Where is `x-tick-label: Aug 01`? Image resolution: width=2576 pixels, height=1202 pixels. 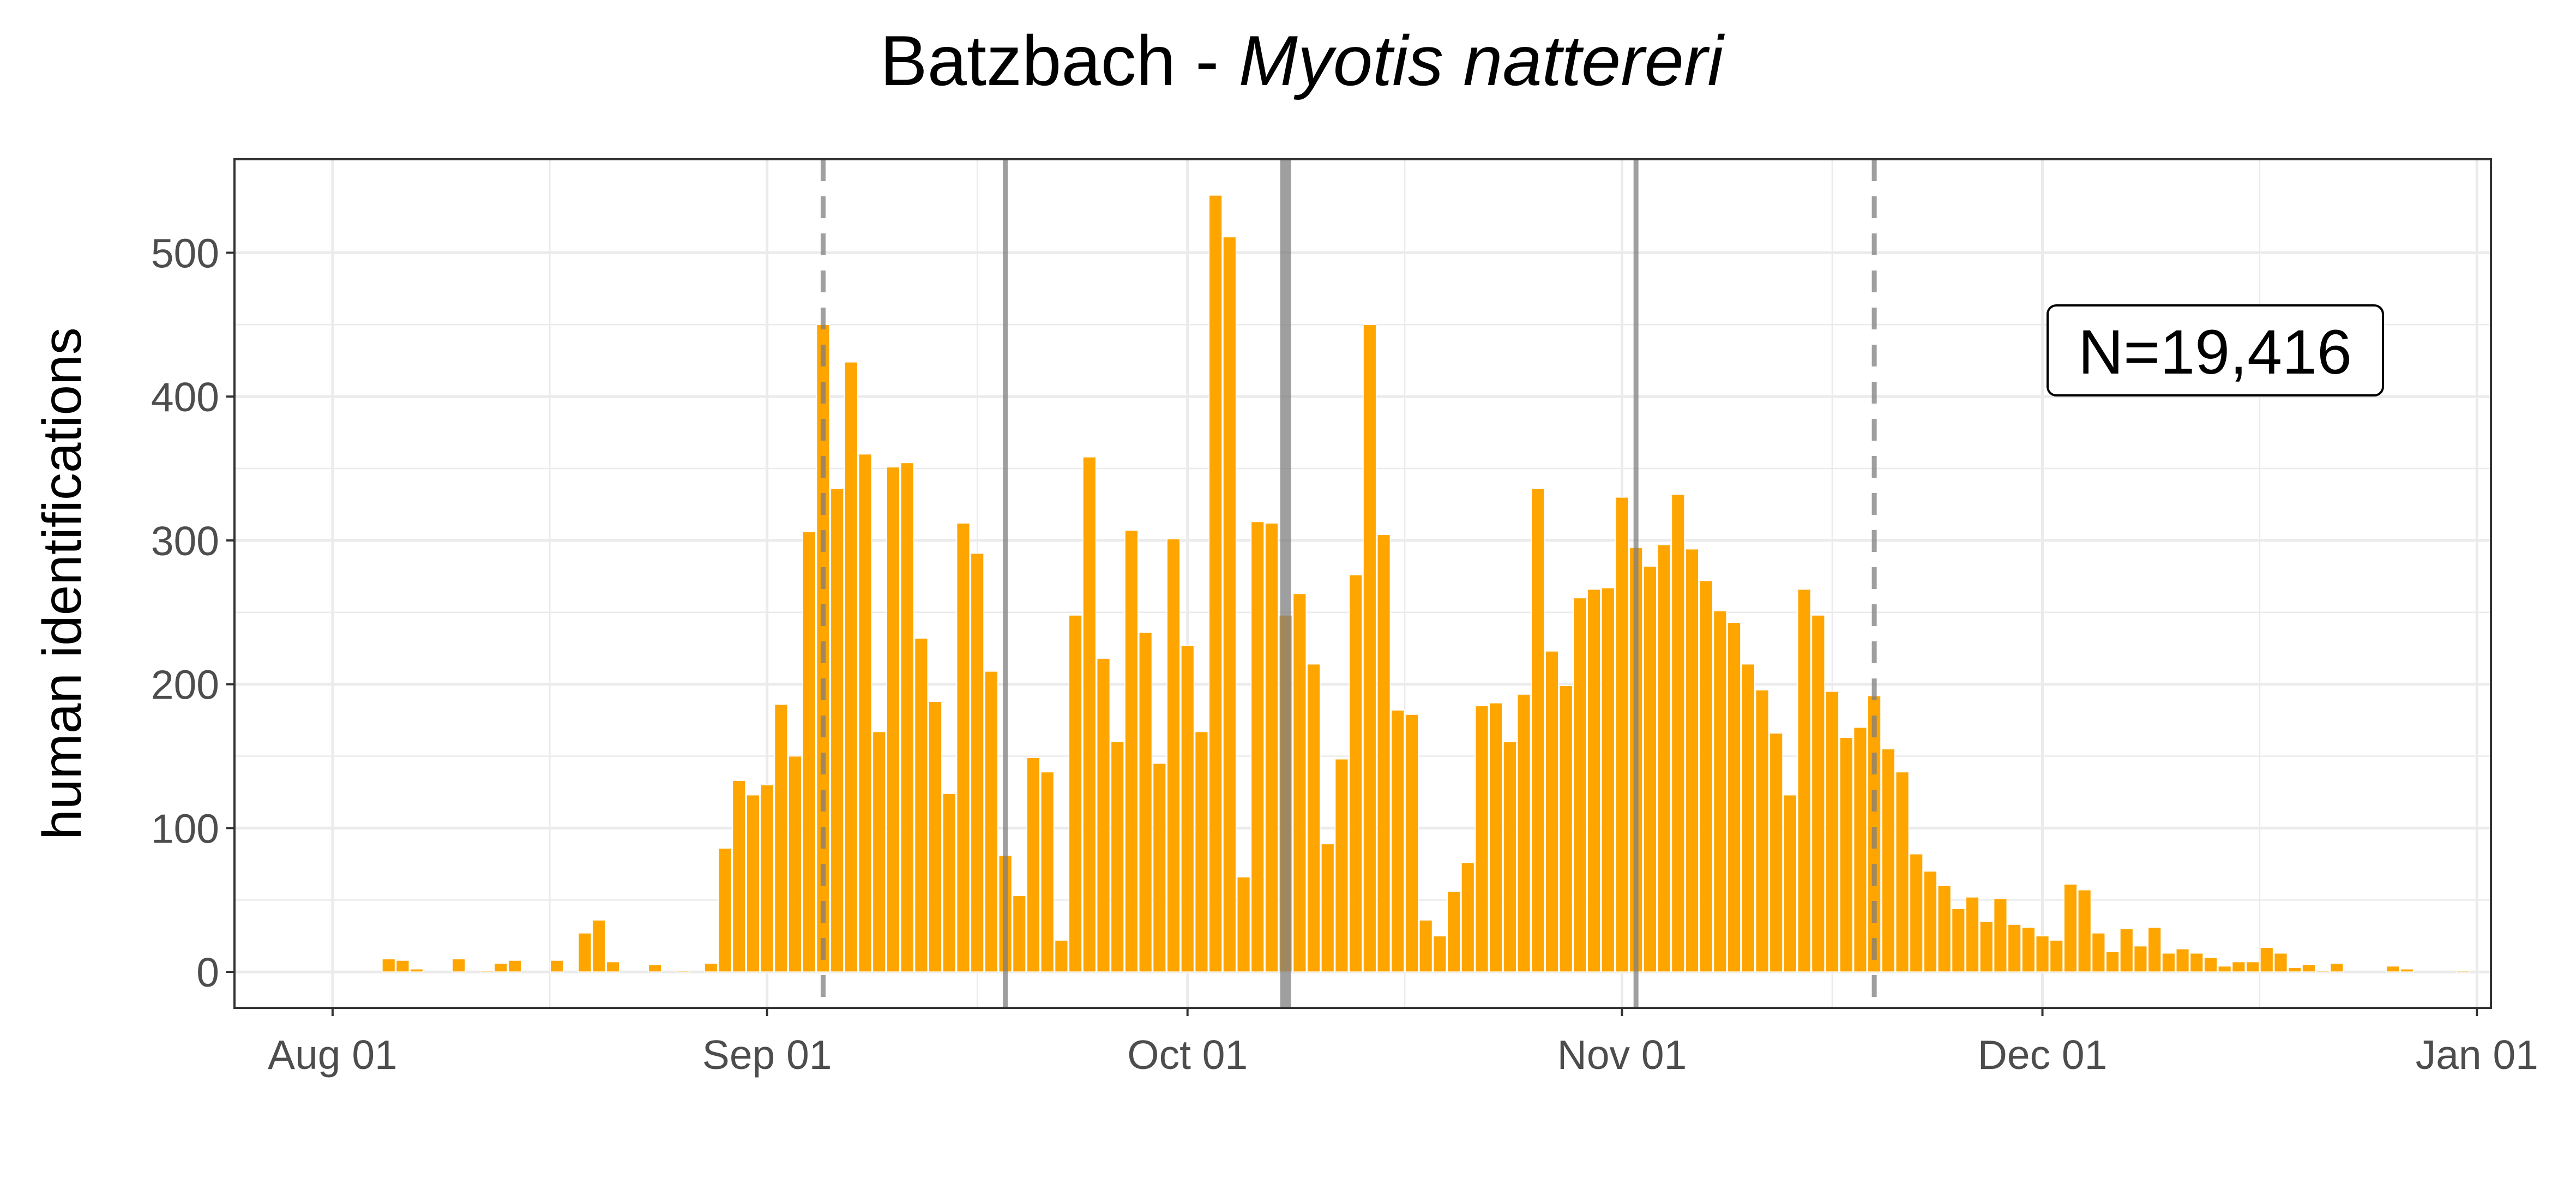
x-tick-label: Aug 01 is located at coordinates (333, 1055).